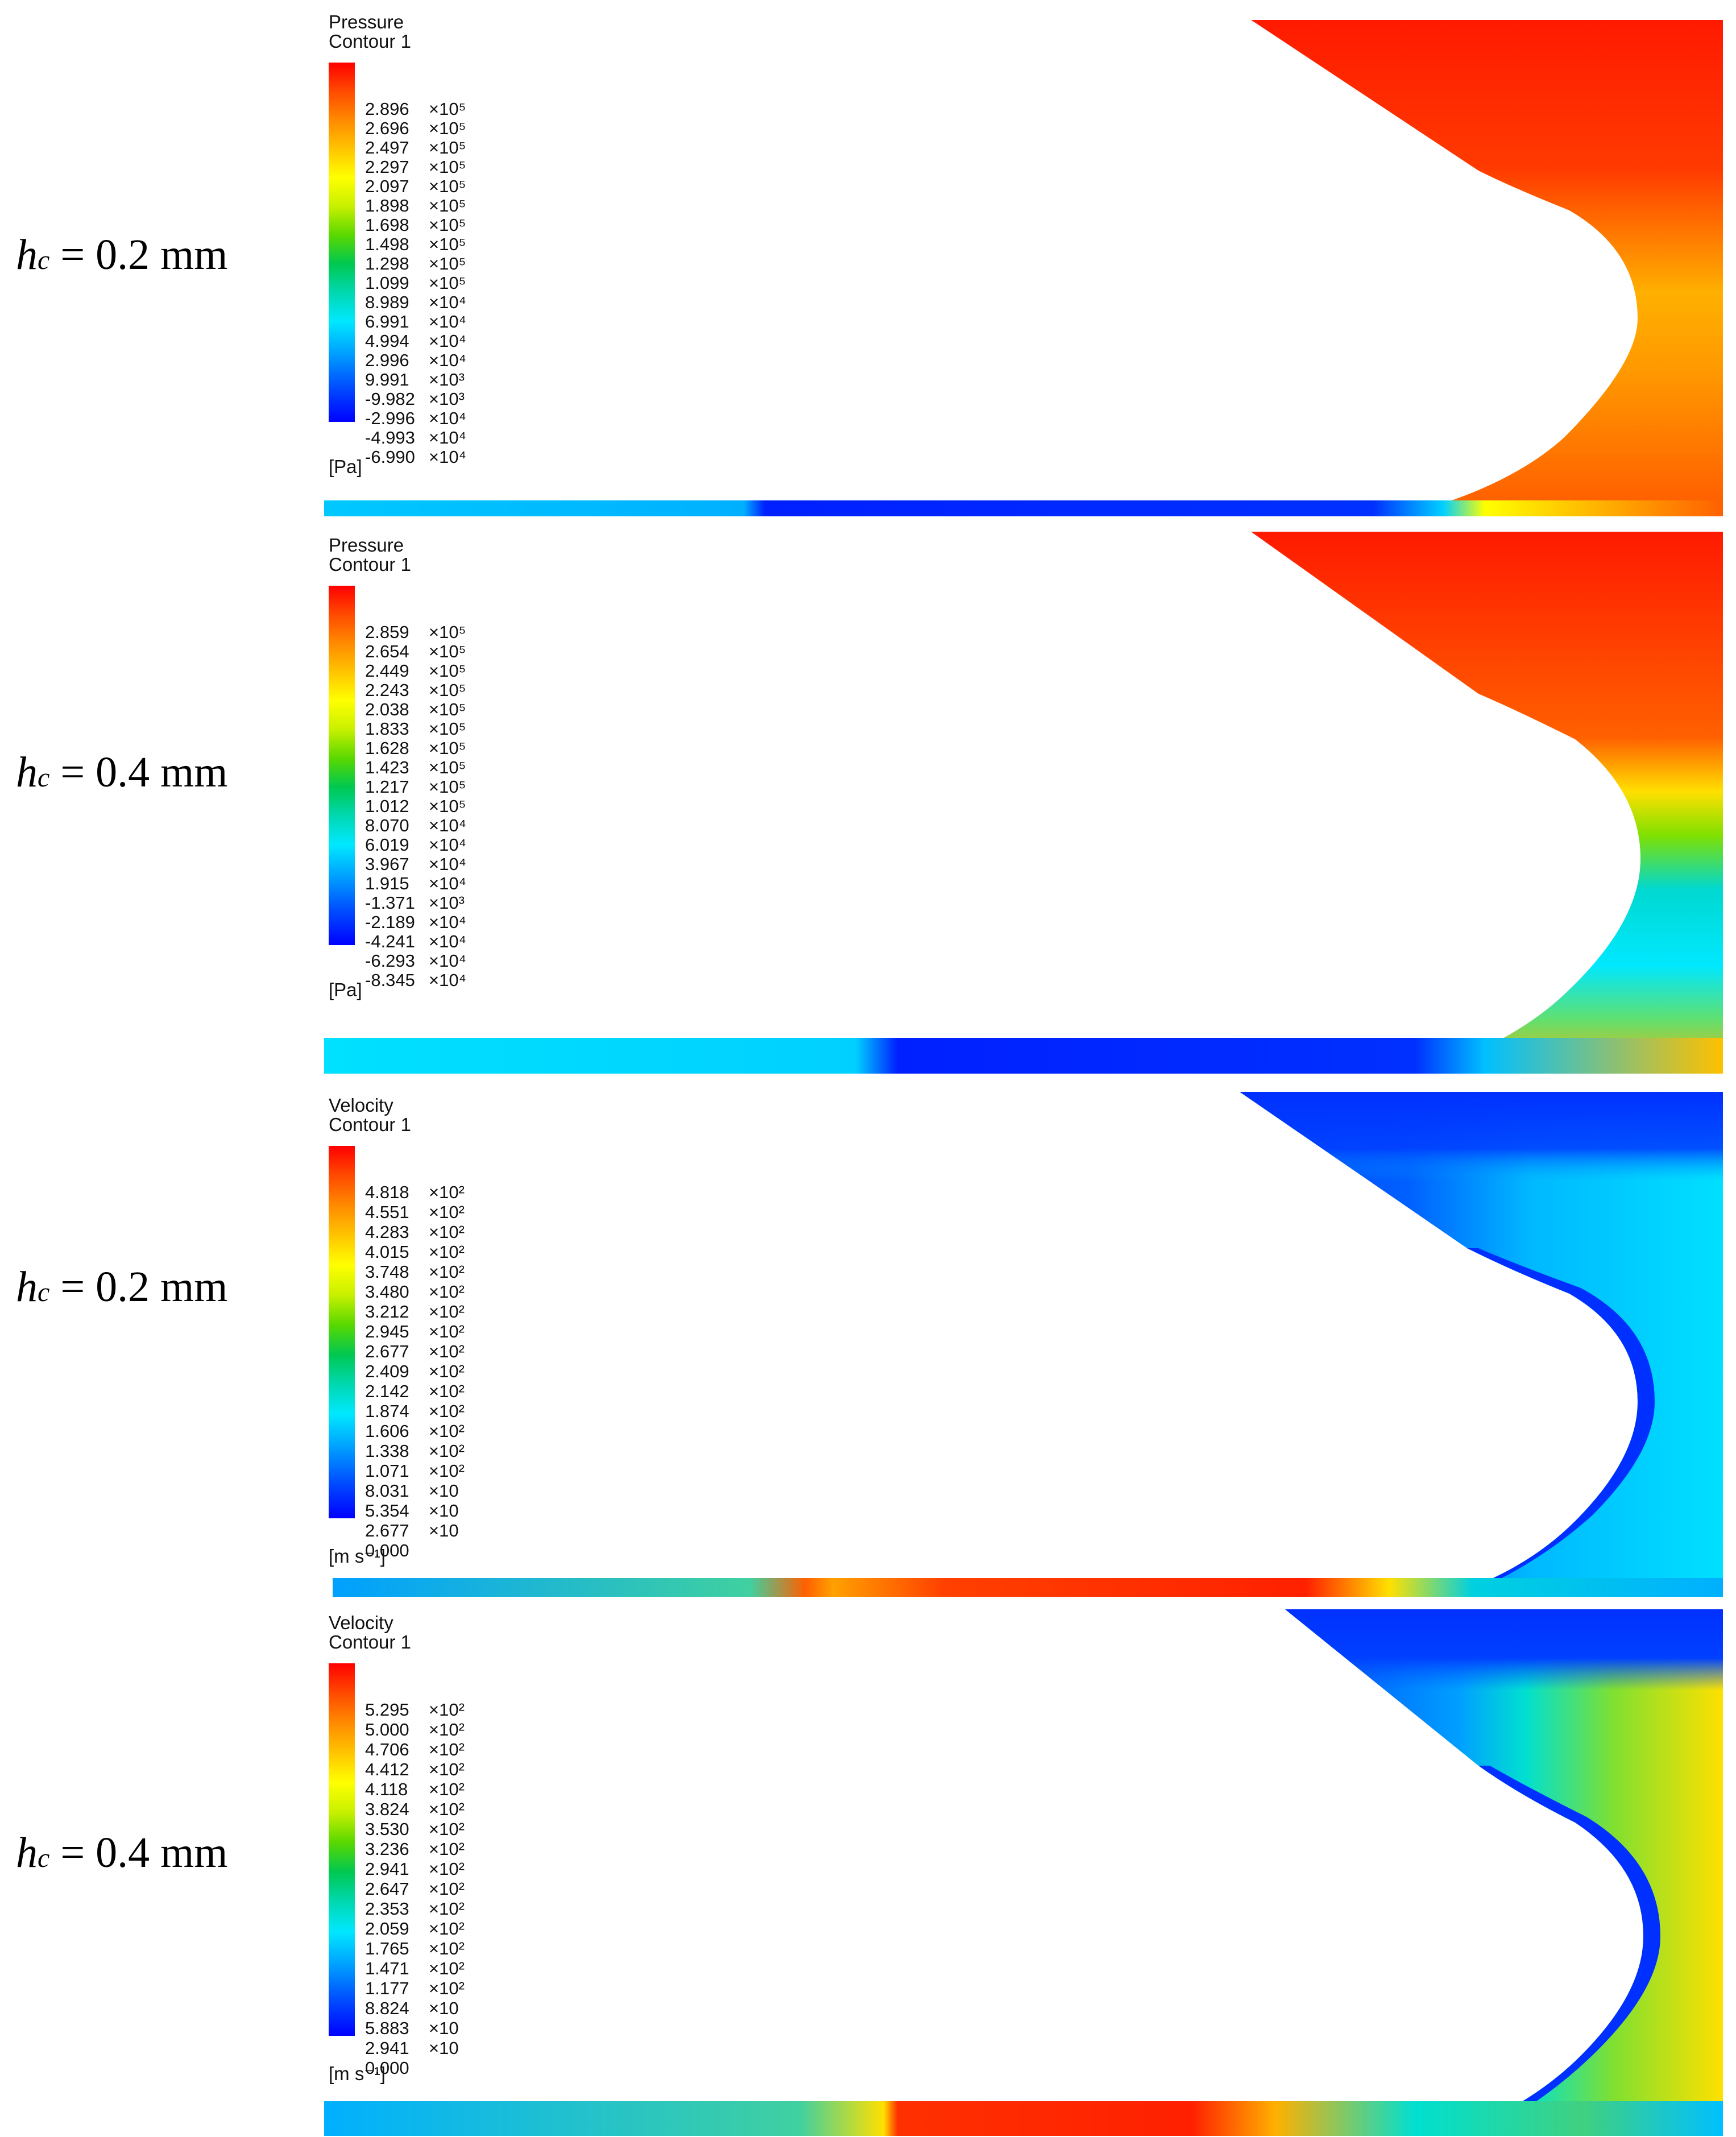  I want to click on tick-label: 2.941 ×10², so click(415, 1869).